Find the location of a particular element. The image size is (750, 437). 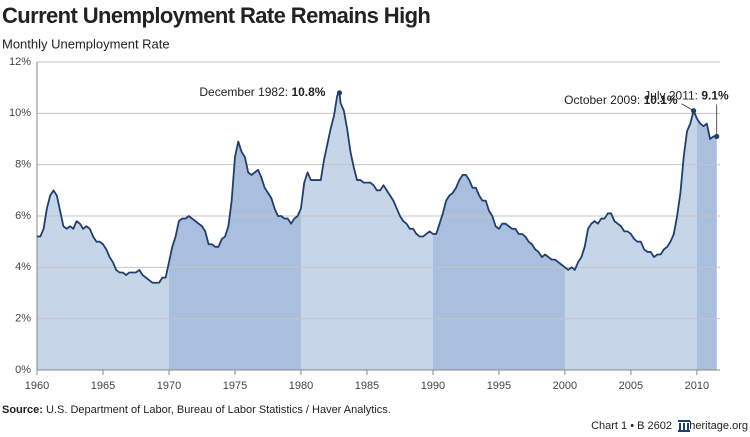

annotation: July 2011: 9.1% is located at coordinates (686, 96).